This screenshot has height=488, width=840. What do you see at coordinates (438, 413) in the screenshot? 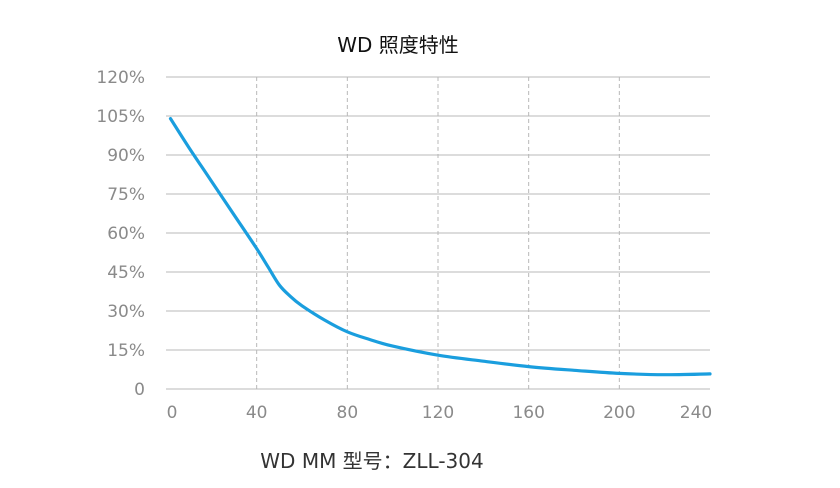
I see `x-tick-label: 120` at bounding box center [438, 413].